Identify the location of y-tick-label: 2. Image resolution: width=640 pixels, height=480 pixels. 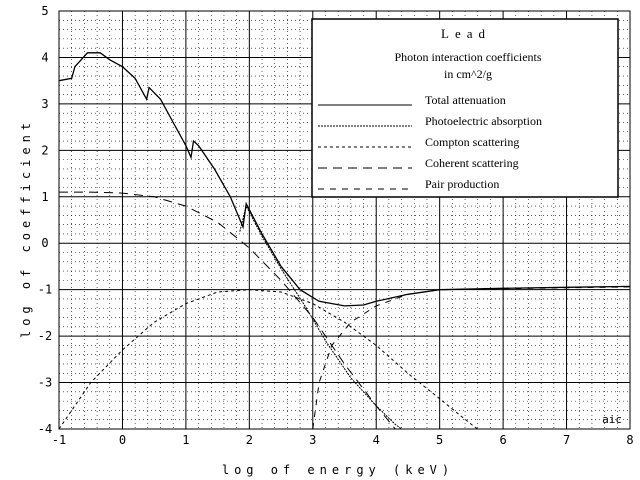
(44, 150).